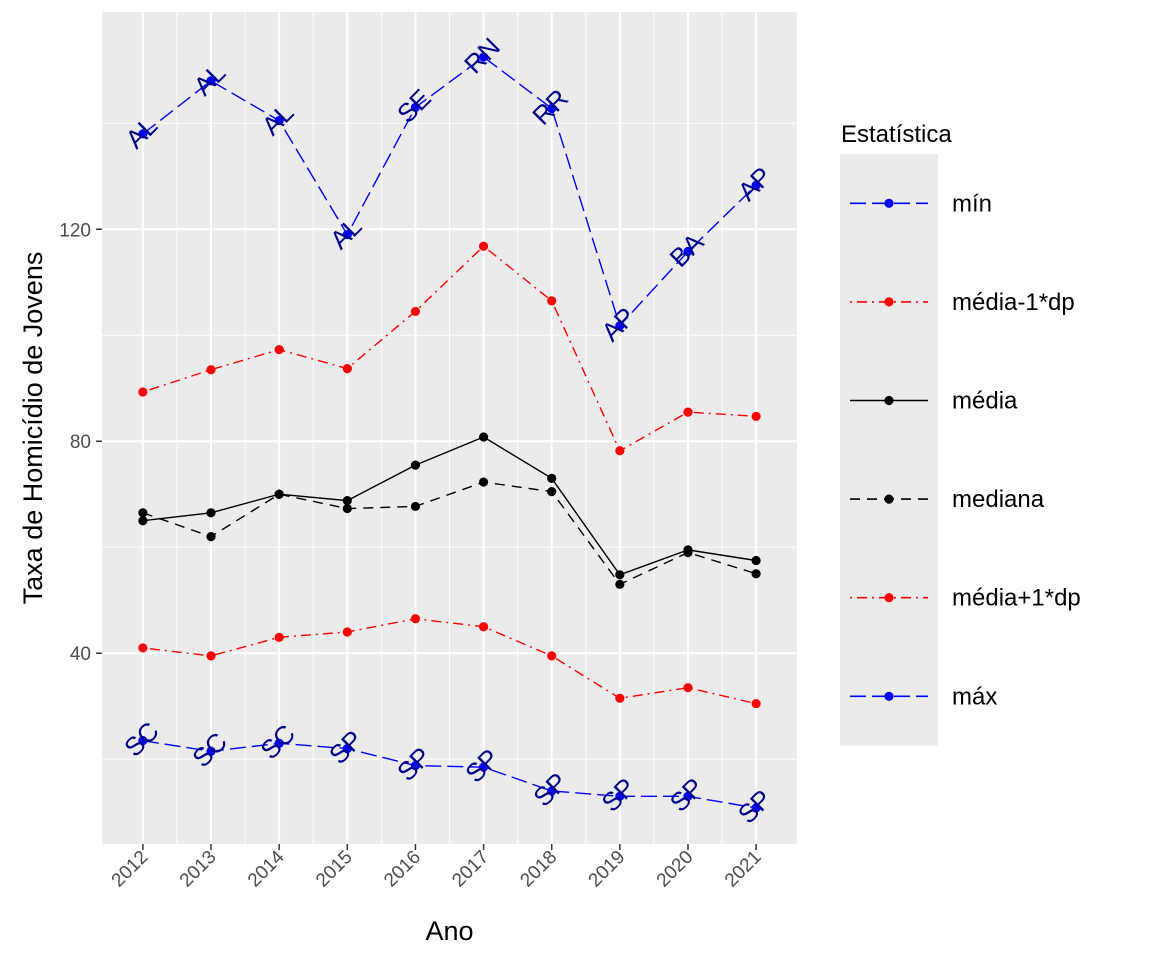 This screenshot has width=1152, height=965. Describe the element at coordinates (449, 661) in the screenshot. I see `series-line-mean_minus_sd` at that location.